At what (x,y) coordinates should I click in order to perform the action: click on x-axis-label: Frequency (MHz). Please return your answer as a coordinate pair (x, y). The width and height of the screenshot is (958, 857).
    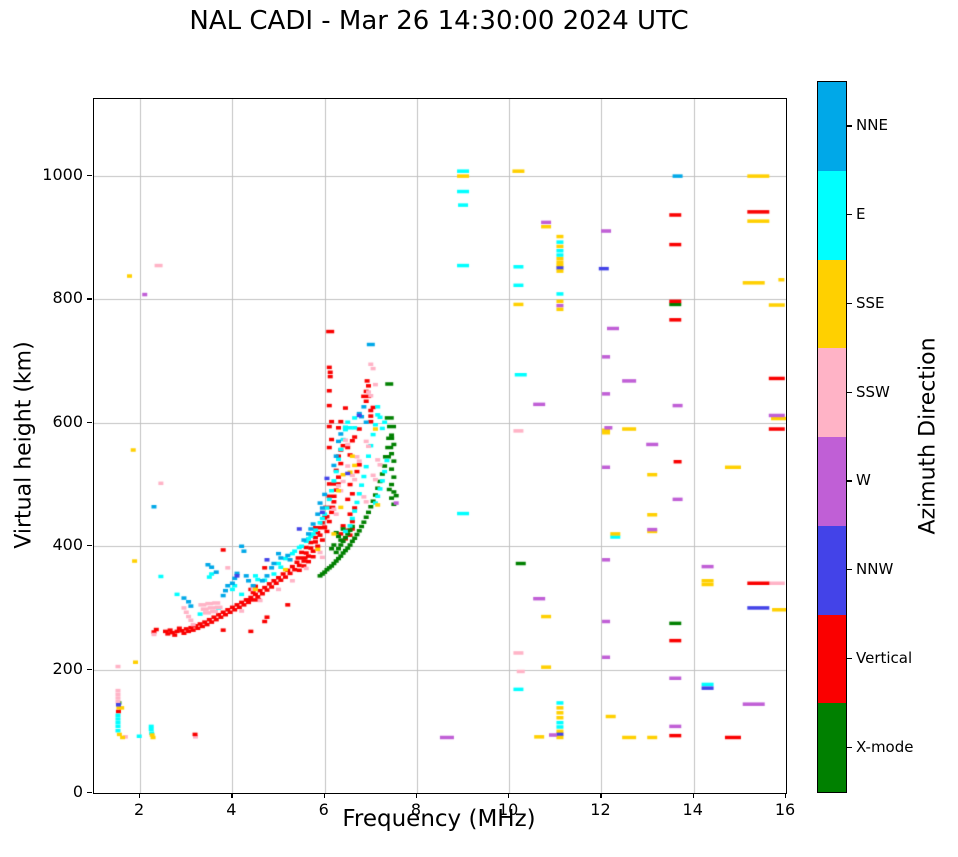
    Looking at the image, I should click on (439, 819).